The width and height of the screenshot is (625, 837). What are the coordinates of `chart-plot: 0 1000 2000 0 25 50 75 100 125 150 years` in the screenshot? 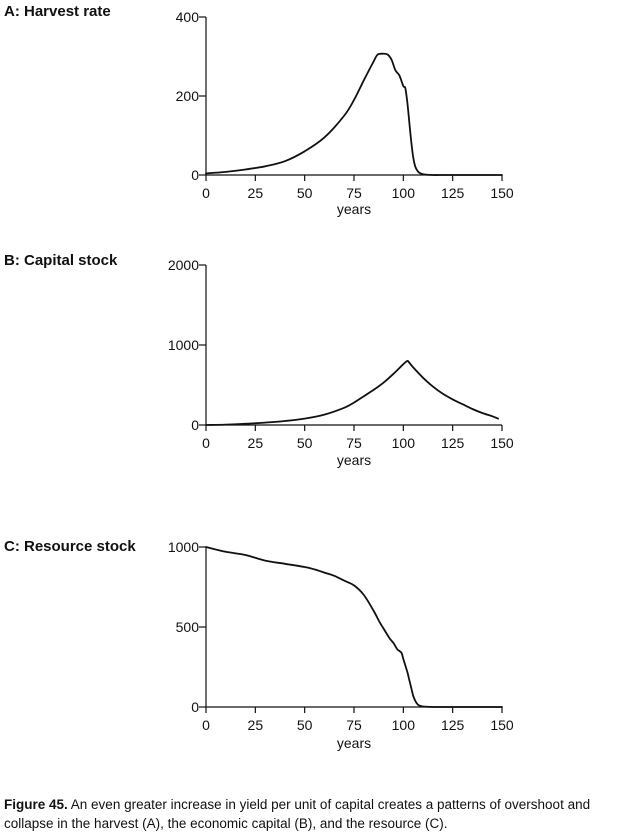 It's located at (341, 362).